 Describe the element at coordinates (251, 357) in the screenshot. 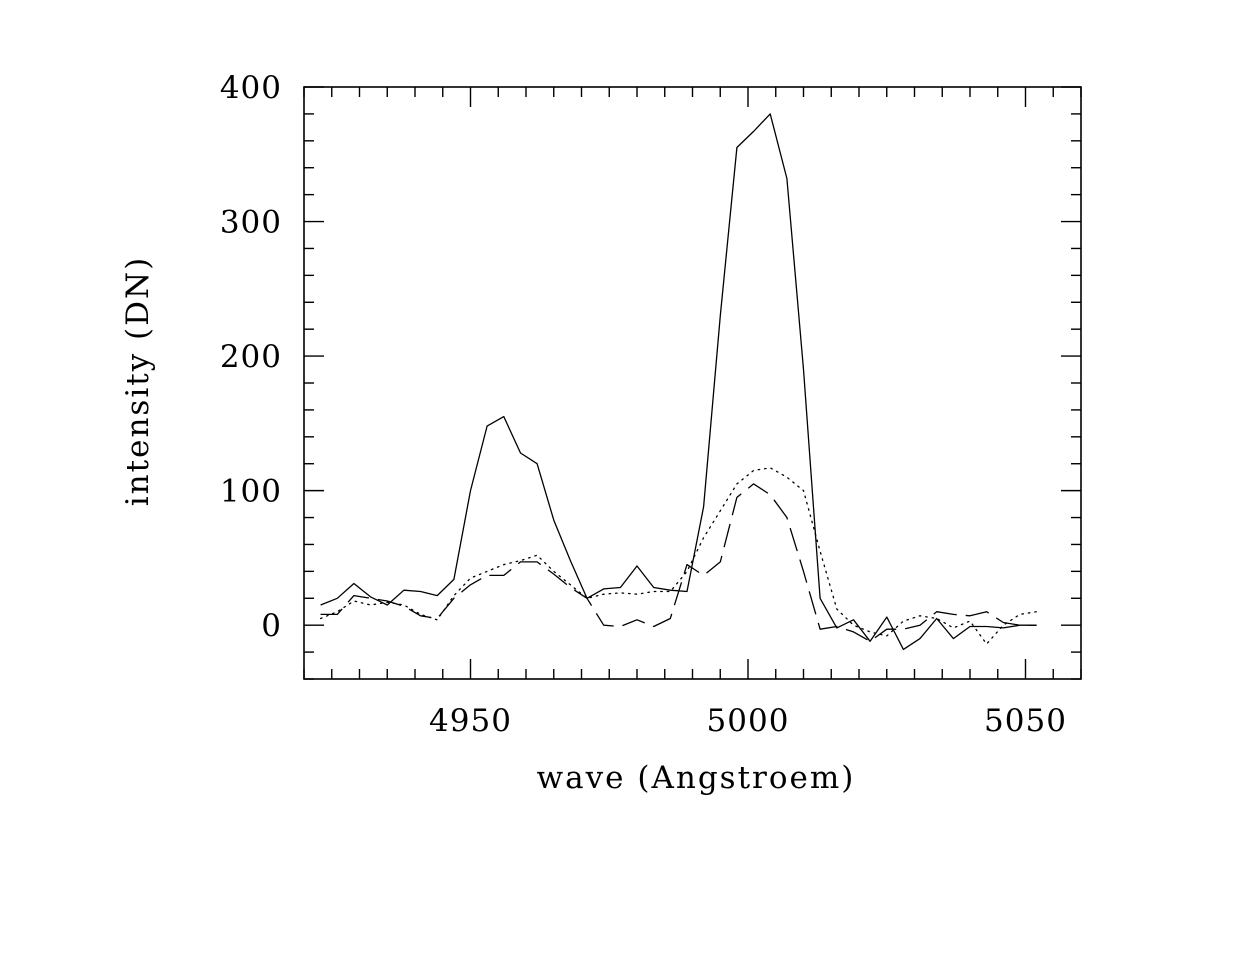

I see `y-tick-label: 200` at that location.